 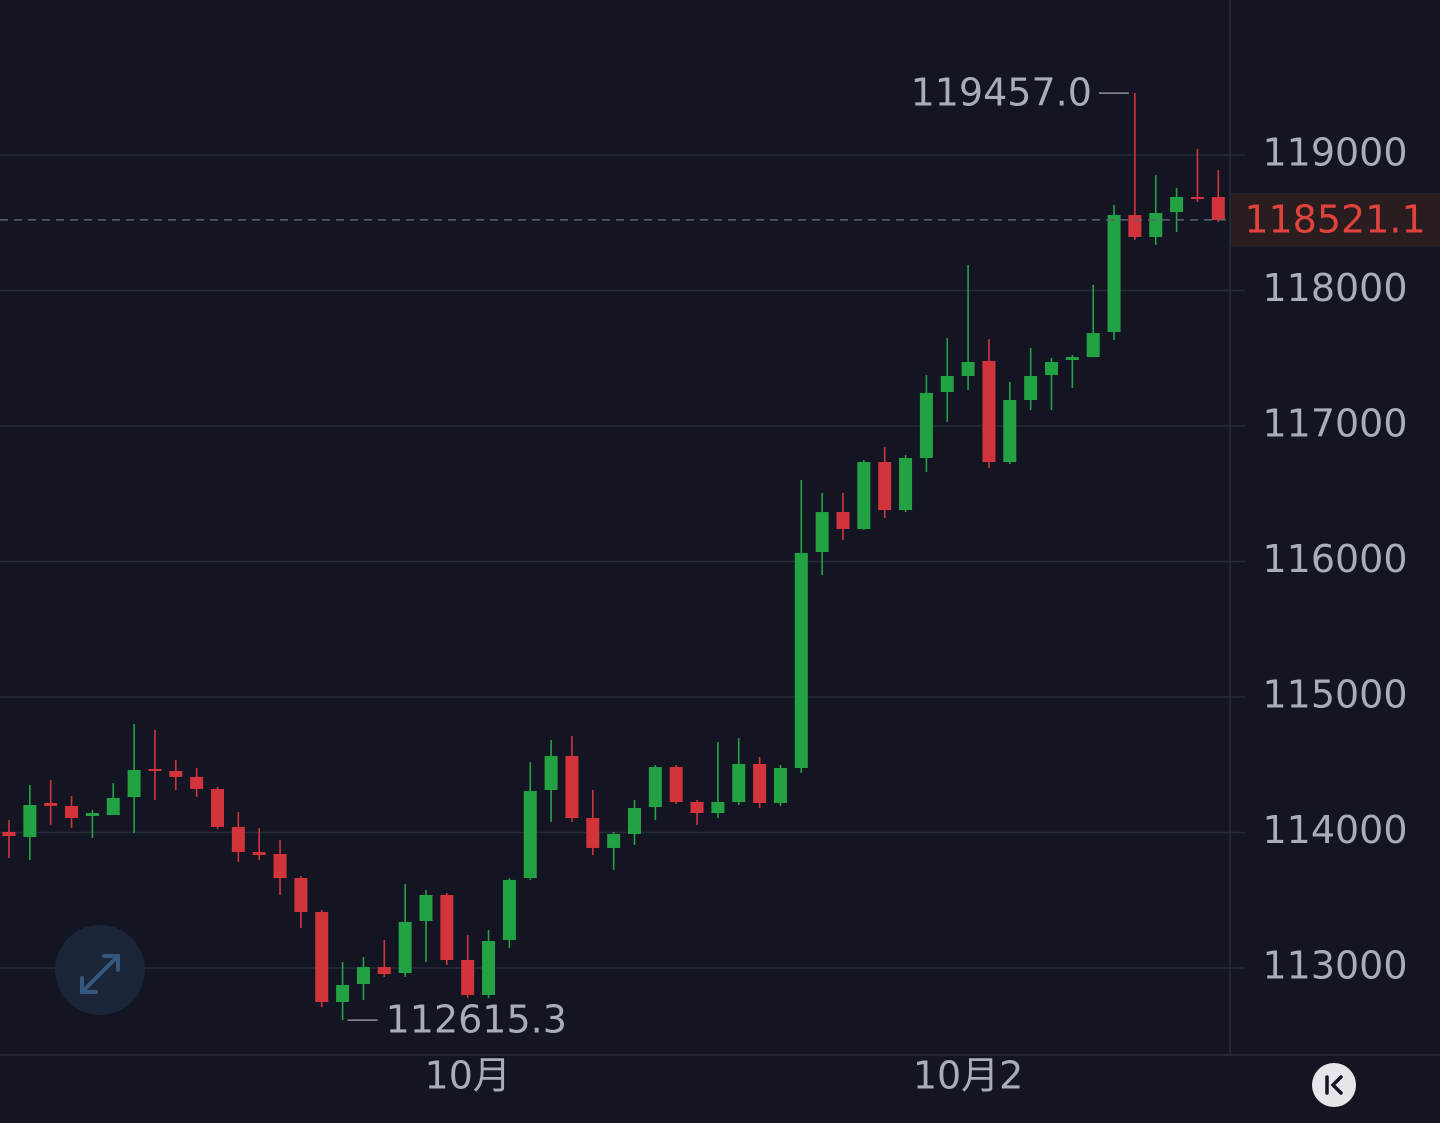 I want to click on scroll-latest-icon, so click(x=1334, y=1085).